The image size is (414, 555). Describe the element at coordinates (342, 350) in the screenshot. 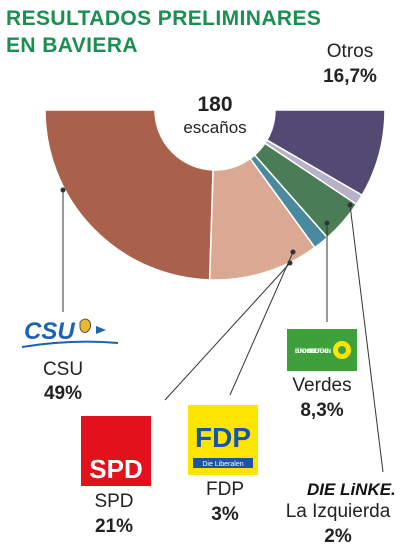

I see `sunflower-center-icon` at that location.